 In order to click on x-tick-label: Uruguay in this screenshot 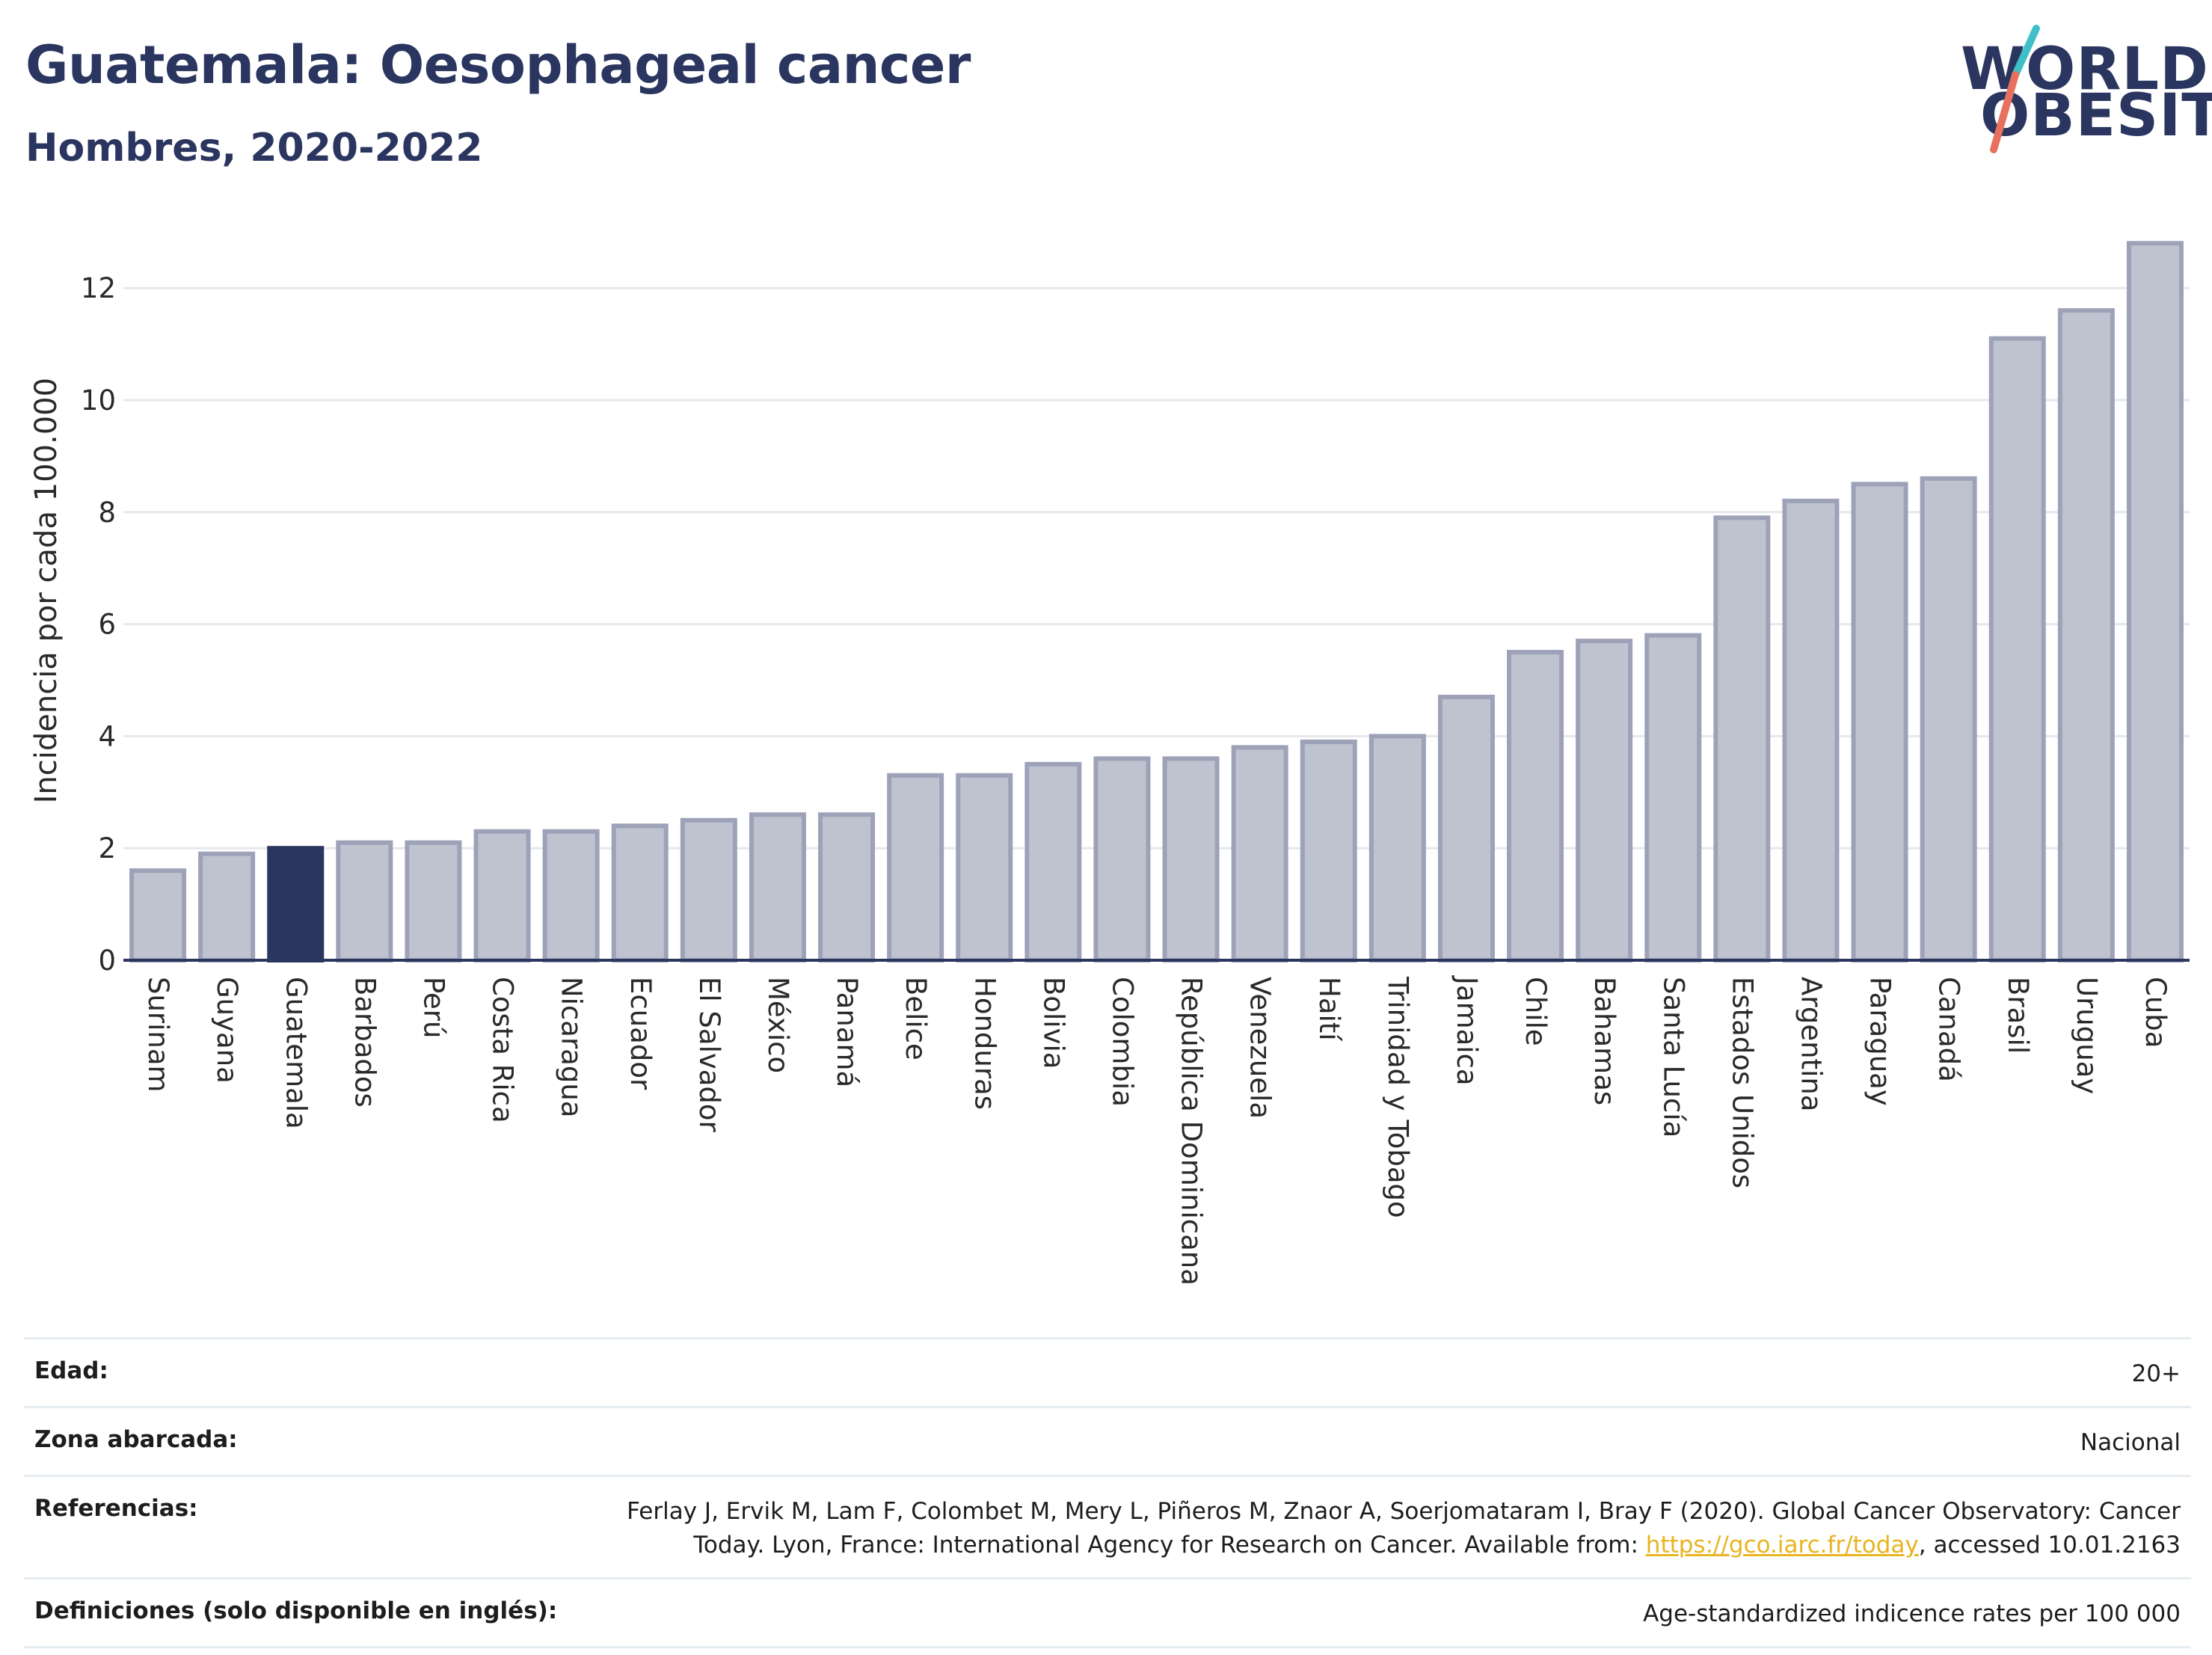, I will do `click(2087, 1035)`.